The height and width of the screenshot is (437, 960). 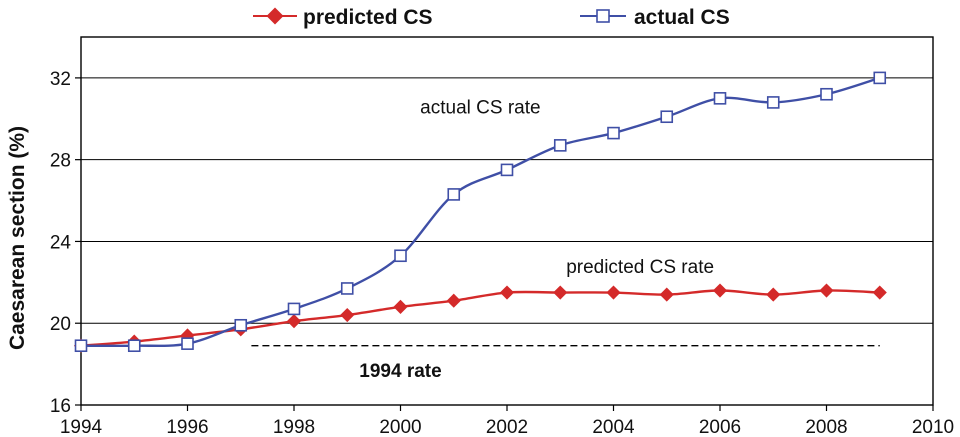 I want to click on legend-predicted-marker, so click(x=275, y=16).